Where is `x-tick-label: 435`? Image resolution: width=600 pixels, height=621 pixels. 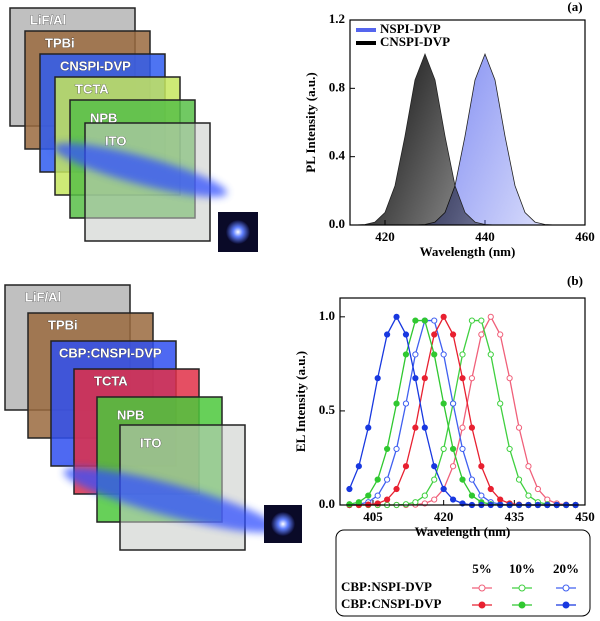
x-tick-label: 435 is located at coordinates (515, 516).